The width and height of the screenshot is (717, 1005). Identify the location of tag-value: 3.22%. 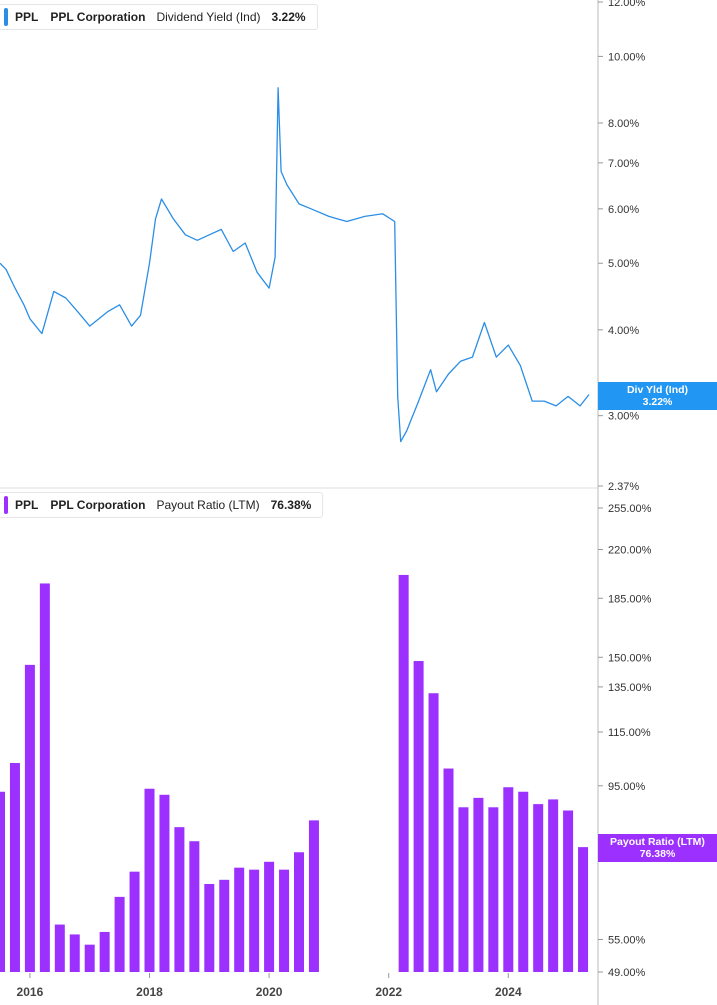
(657, 402).